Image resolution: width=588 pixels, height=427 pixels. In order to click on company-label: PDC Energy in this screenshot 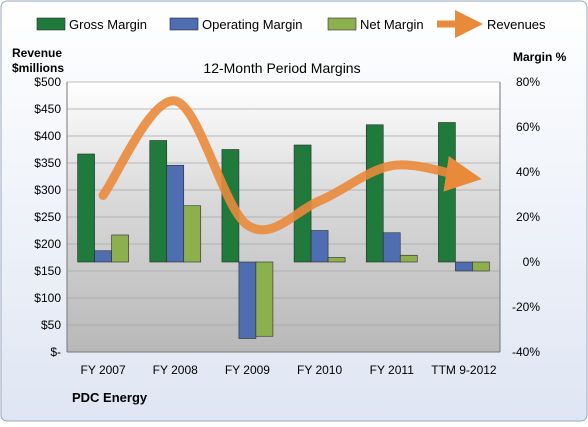, I will do `click(110, 397)`.